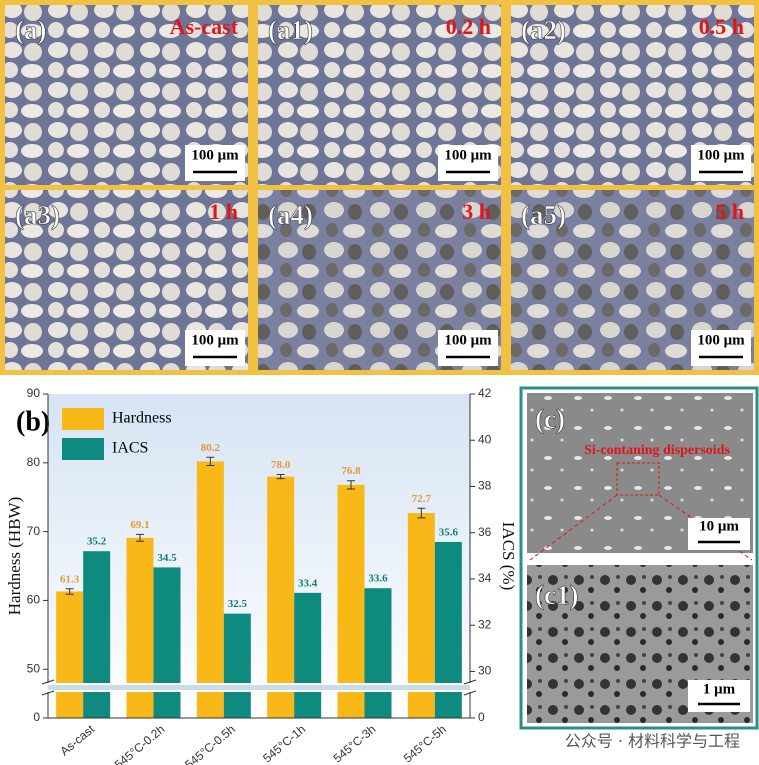 This screenshot has height=765, width=759. I want to click on annotation: Si-contaning dispersoids, so click(657, 450).